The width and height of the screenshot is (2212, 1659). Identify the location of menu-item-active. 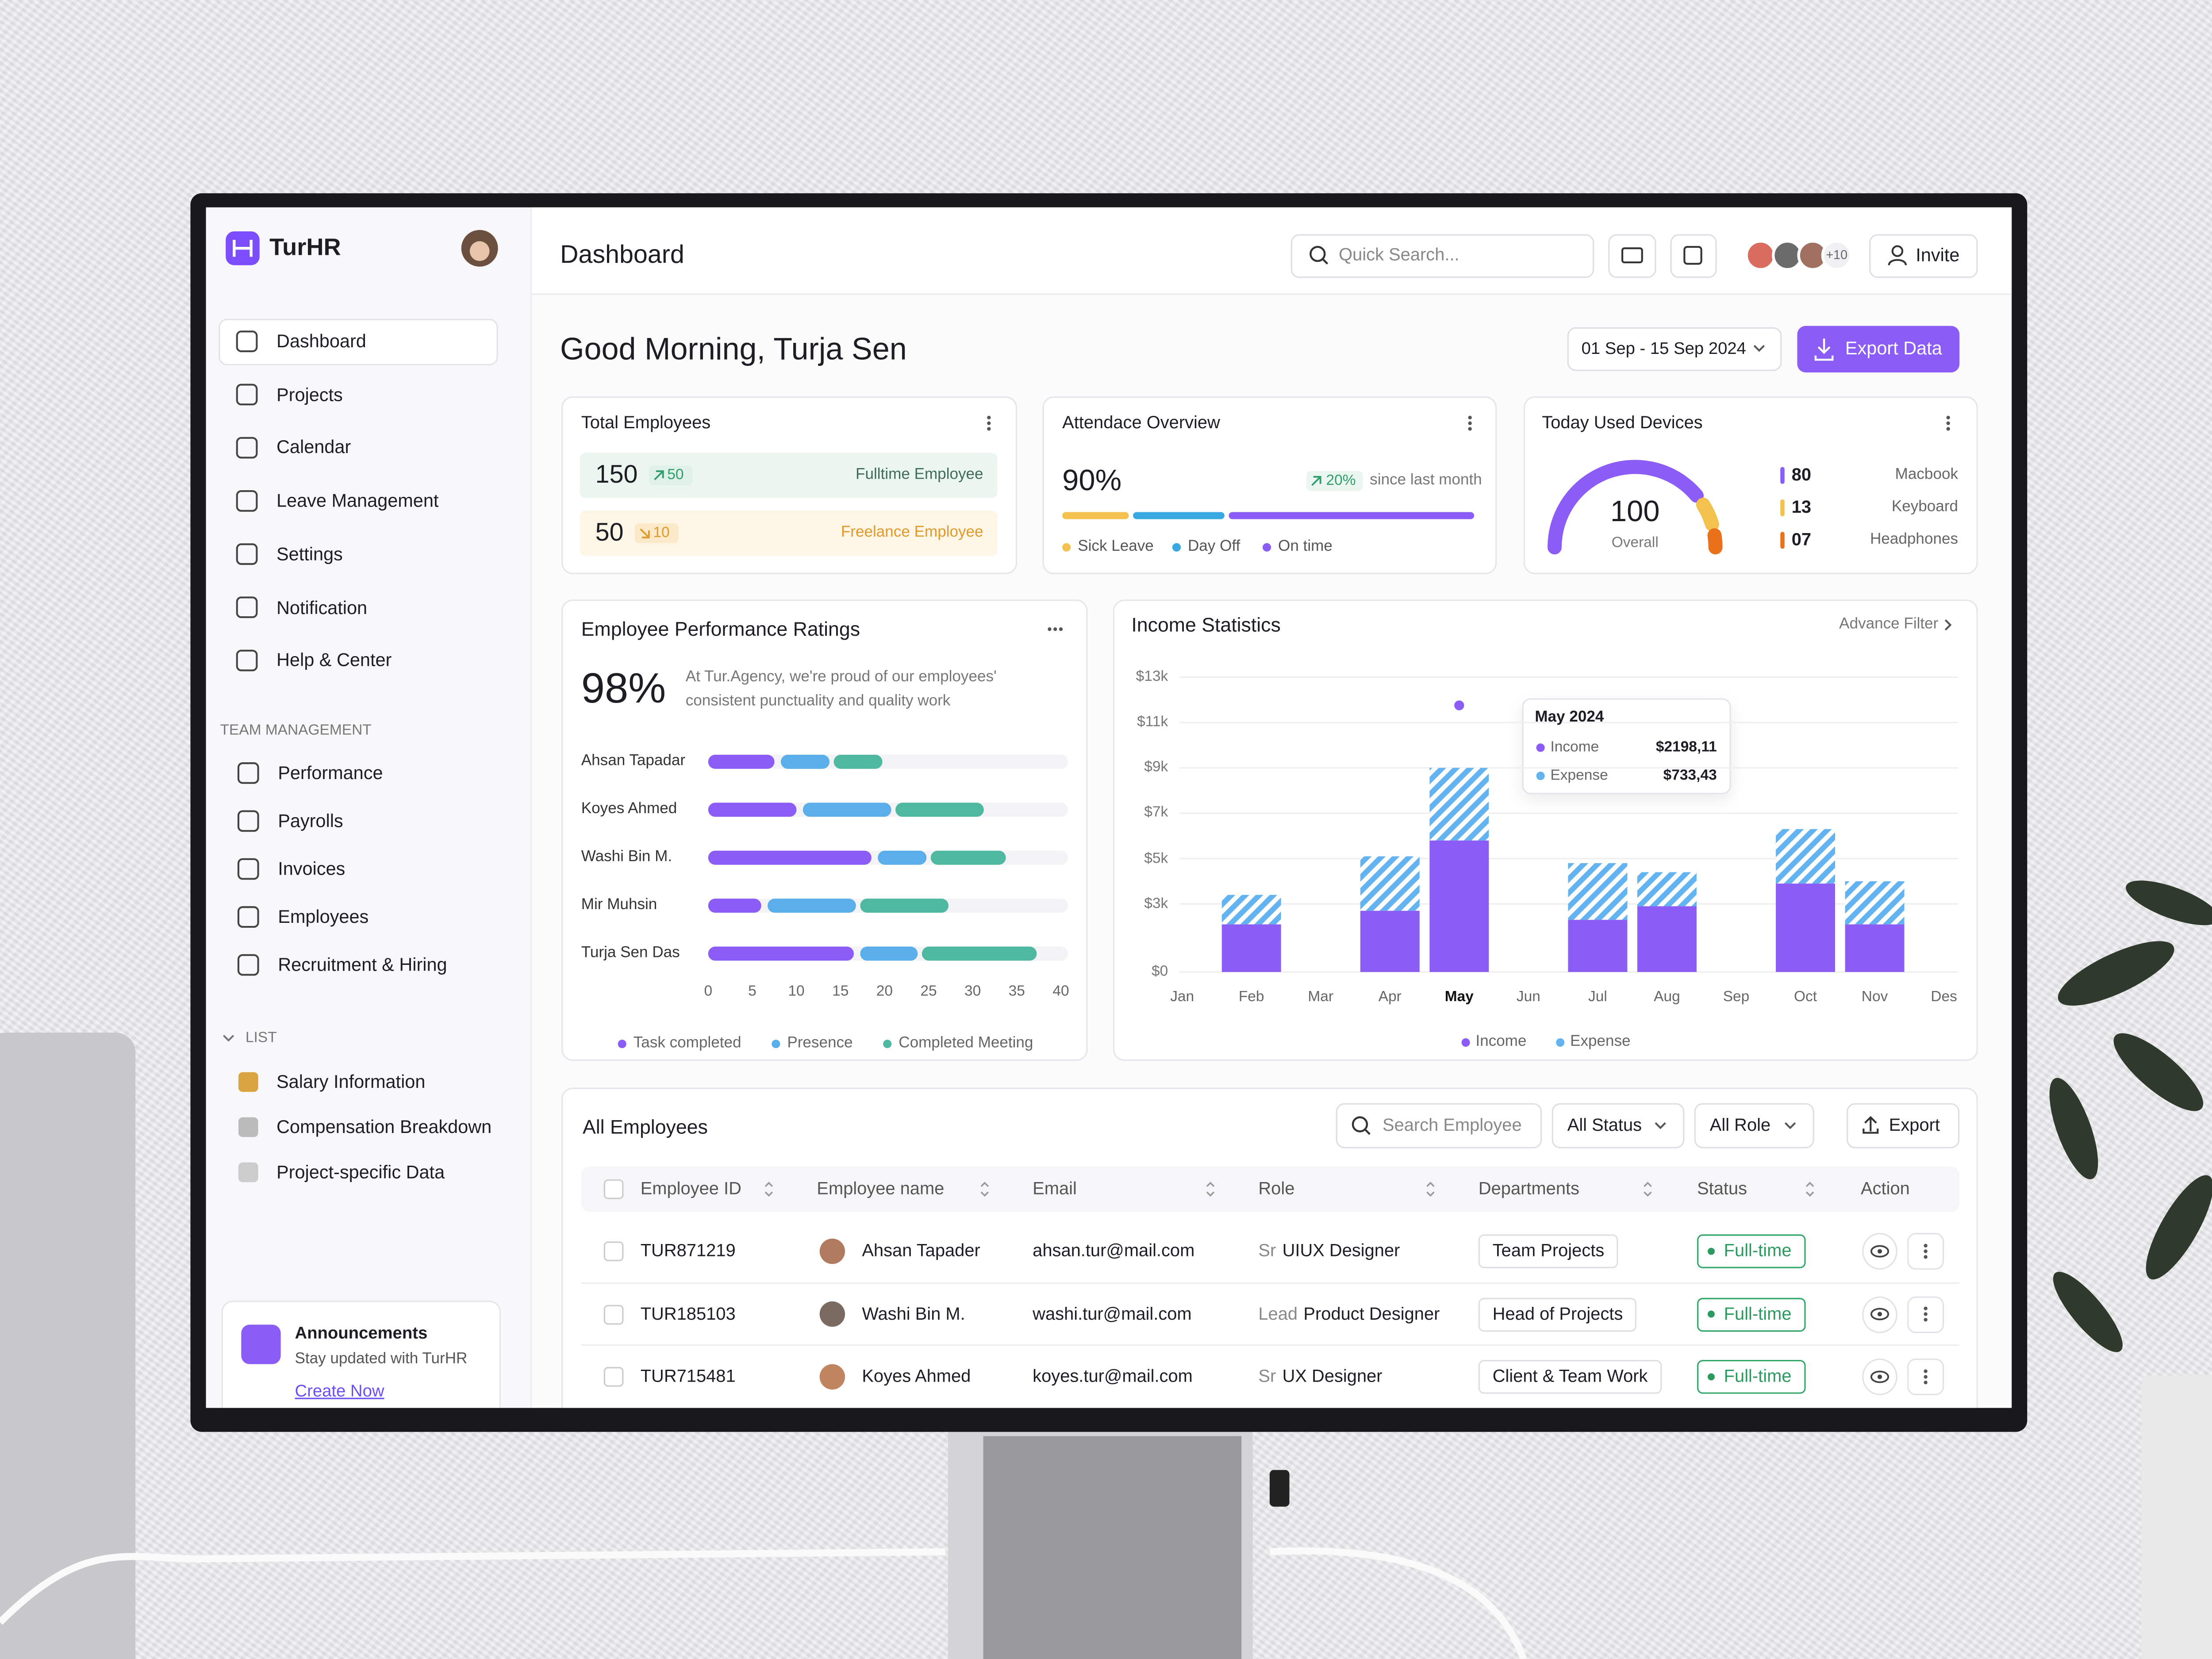
(359, 342).